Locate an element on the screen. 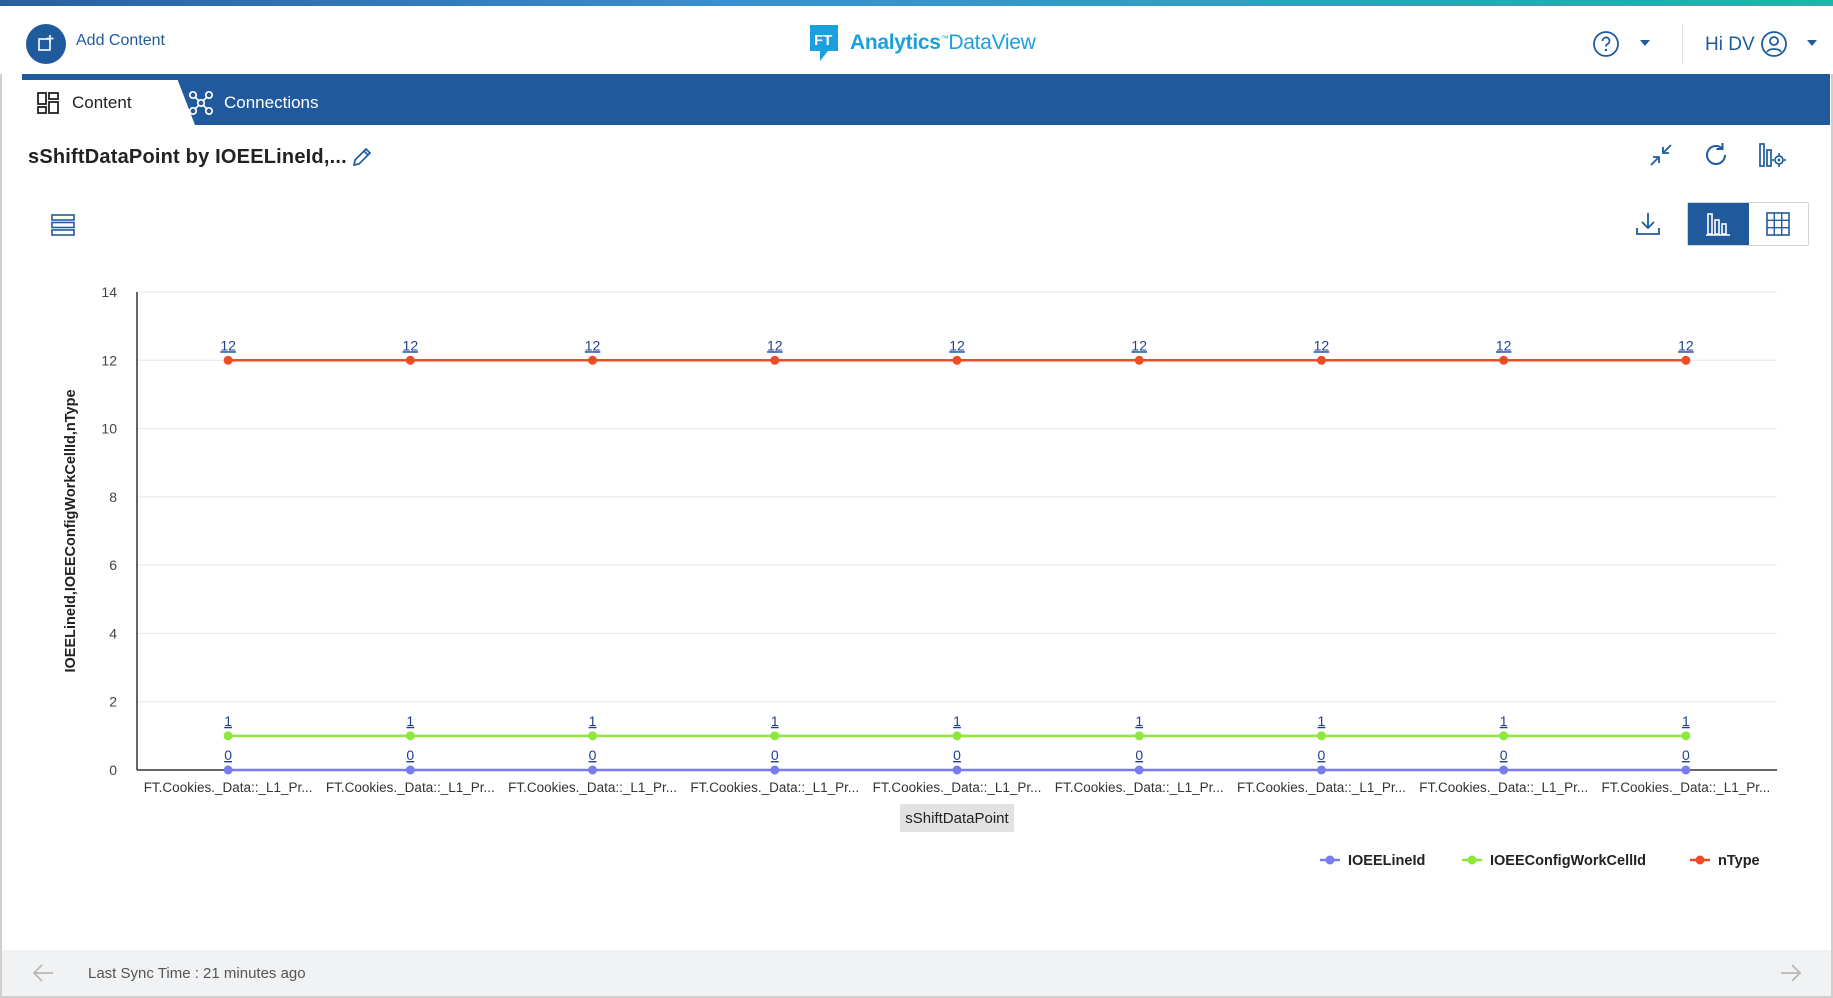  previous-arrow-icon is located at coordinates (43, 973).